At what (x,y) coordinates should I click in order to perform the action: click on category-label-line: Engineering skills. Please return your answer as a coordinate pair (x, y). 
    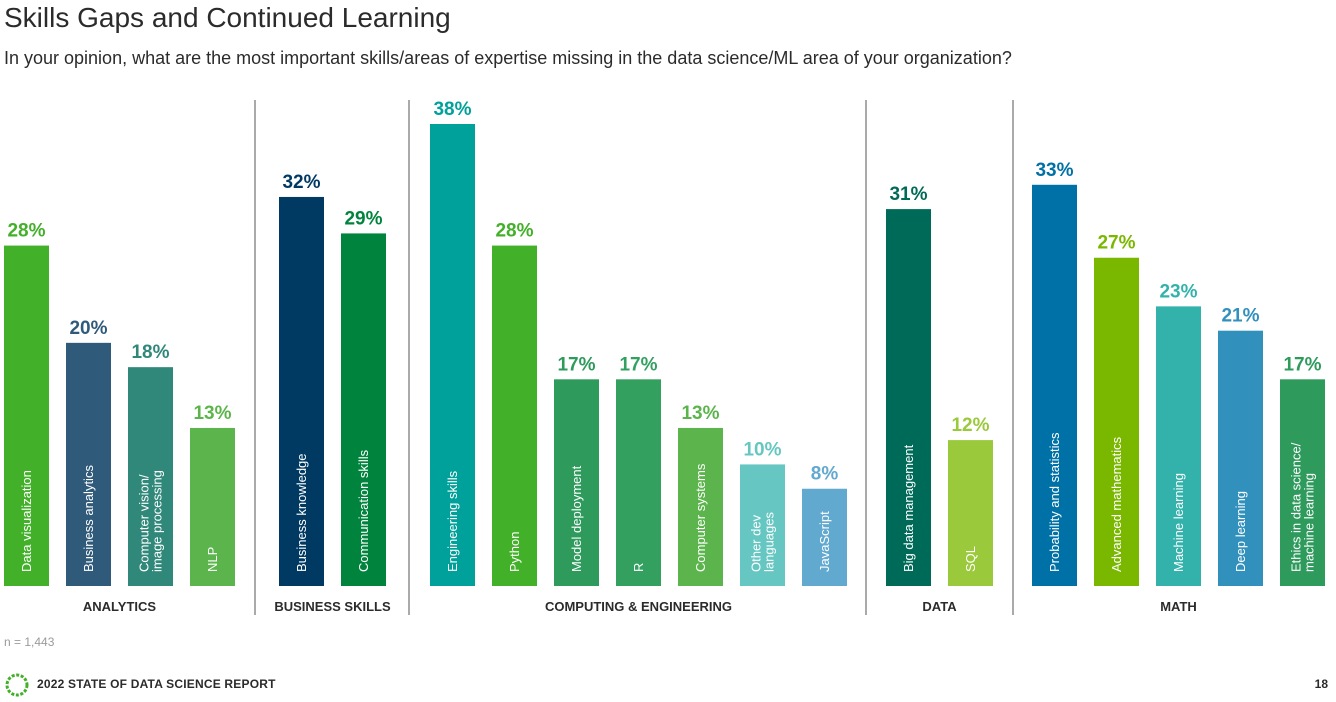
    Looking at the image, I should click on (452, 521).